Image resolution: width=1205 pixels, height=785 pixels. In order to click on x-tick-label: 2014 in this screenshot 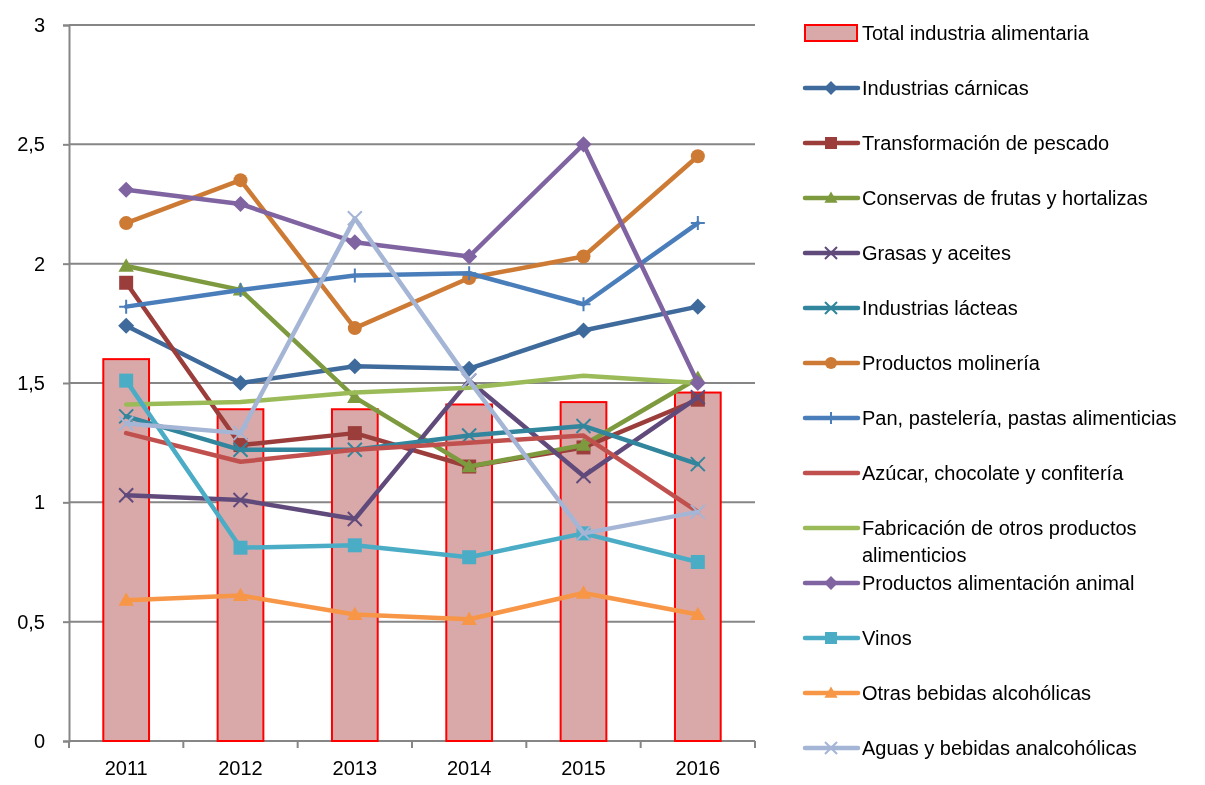, I will do `click(469, 768)`.